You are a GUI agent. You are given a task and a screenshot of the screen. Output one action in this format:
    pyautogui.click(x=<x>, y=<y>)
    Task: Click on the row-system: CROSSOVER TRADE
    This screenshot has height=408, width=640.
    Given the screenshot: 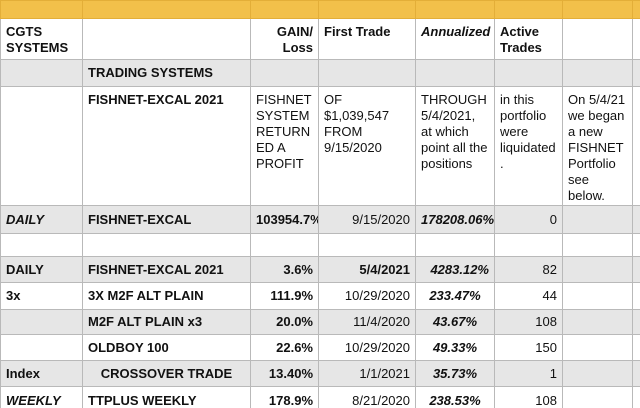 What is the action you would take?
    pyautogui.click(x=166, y=373)
    